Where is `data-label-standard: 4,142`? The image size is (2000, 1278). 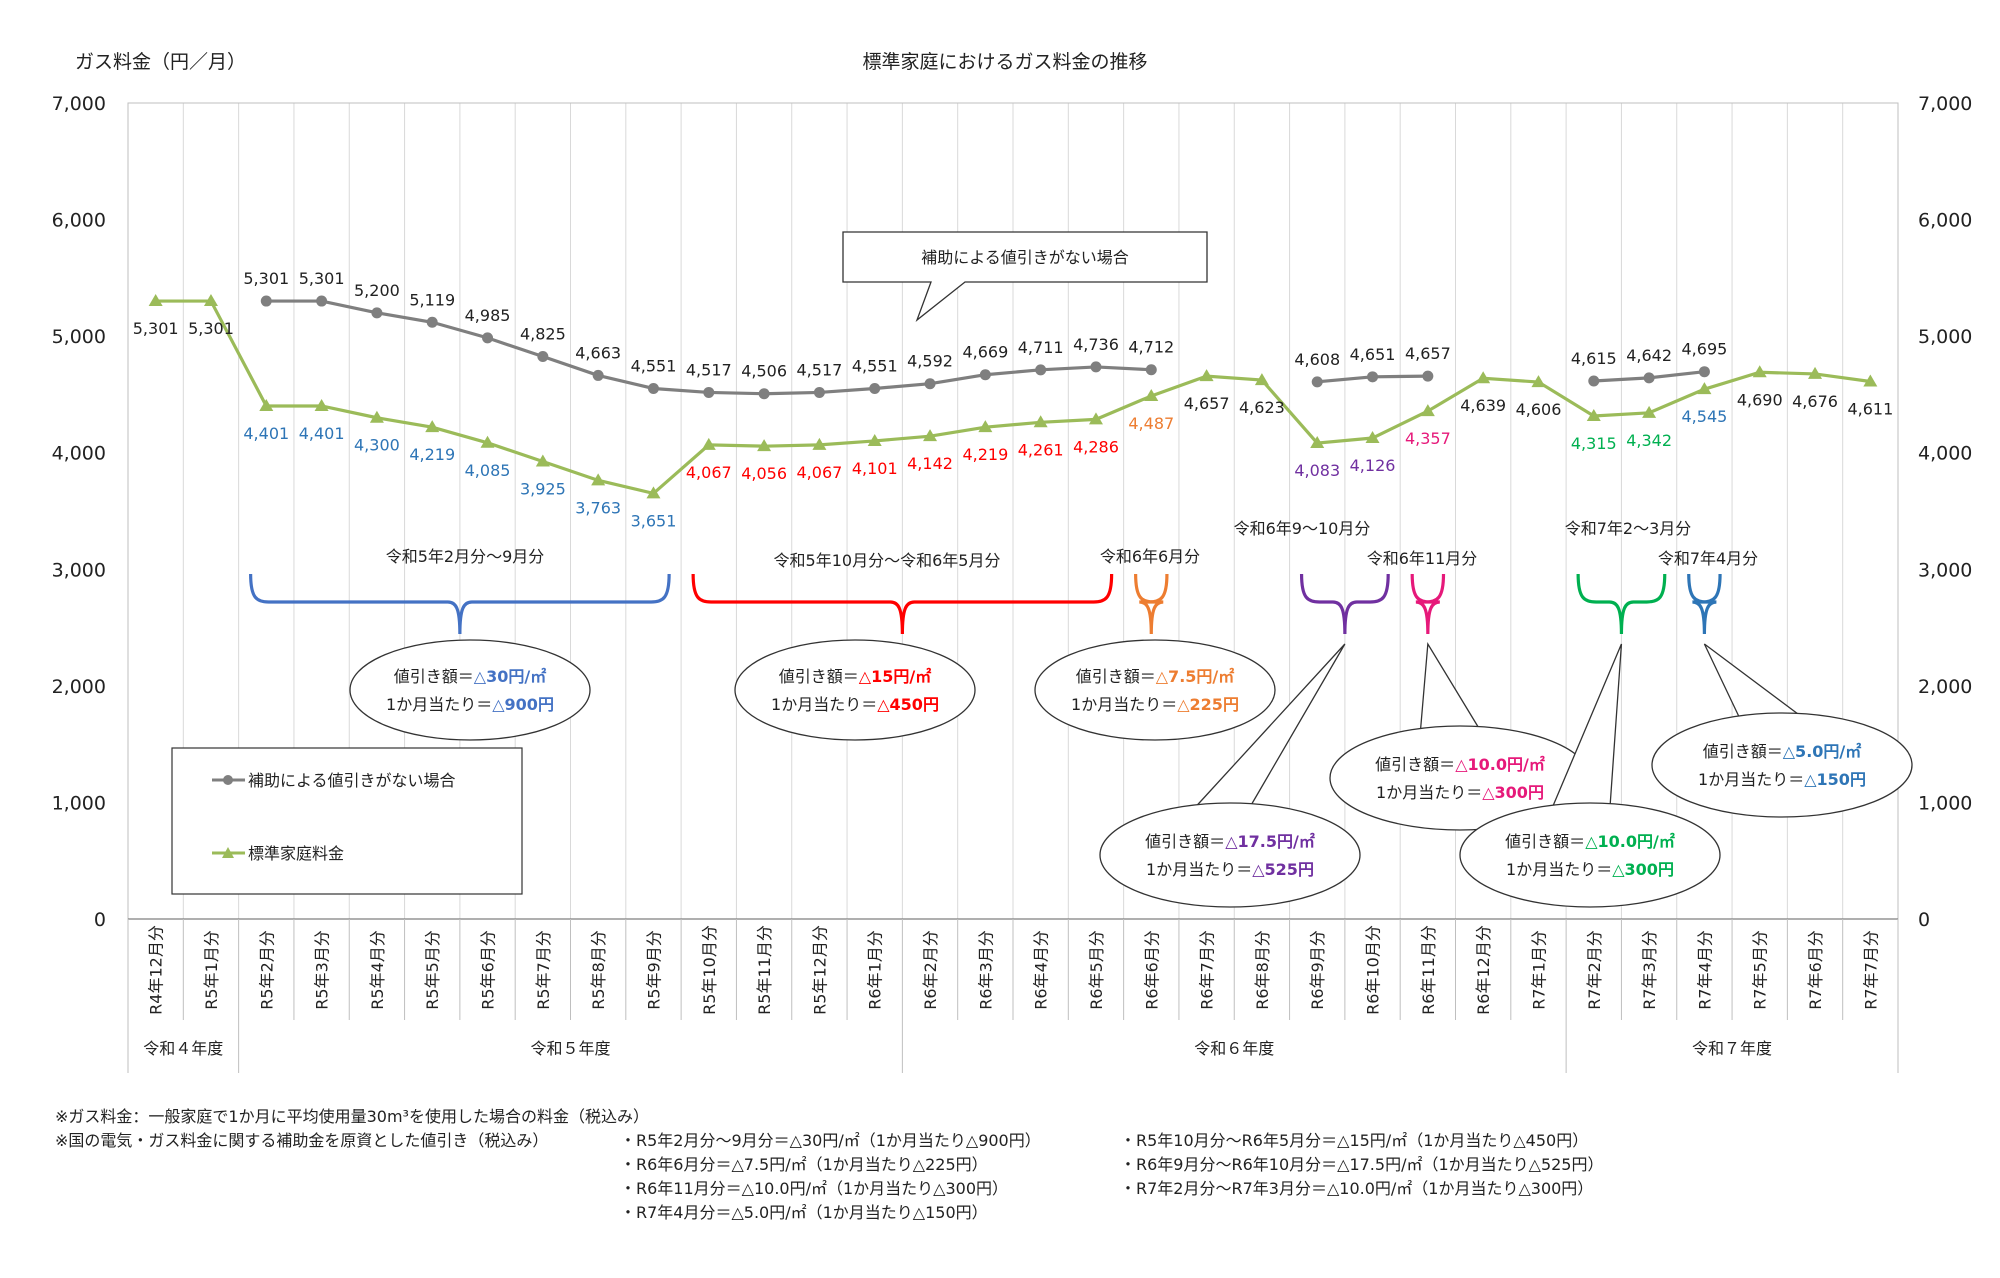
data-label-standard: 4,142 is located at coordinates (930, 463).